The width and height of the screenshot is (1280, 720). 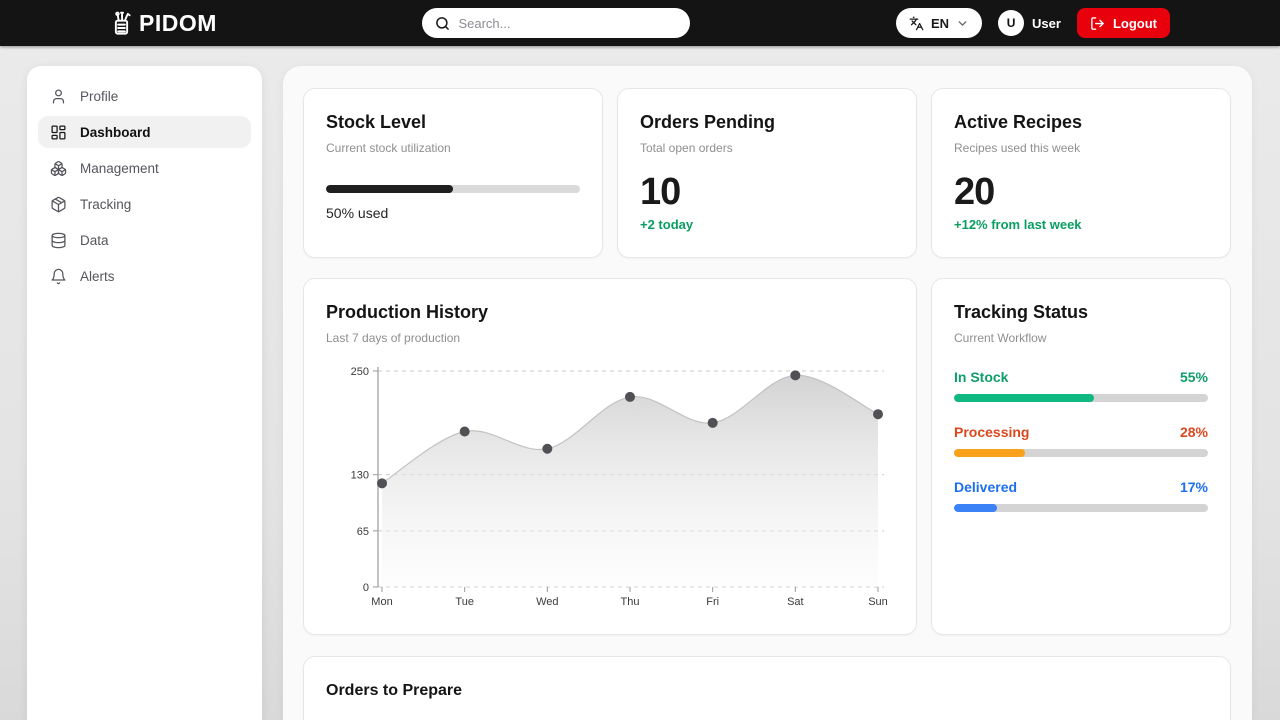 What do you see at coordinates (144, 96) in the screenshot?
I see `sidebar-item-profile: Profile` at bounding box center [144, 96].